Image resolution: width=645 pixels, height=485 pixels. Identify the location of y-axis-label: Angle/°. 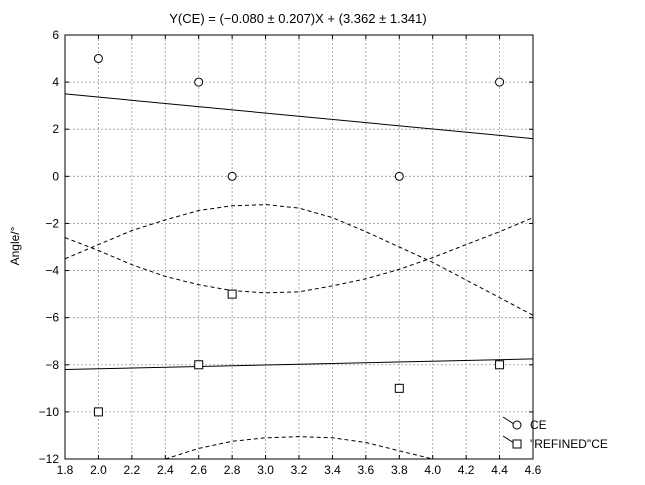
(15, 245).